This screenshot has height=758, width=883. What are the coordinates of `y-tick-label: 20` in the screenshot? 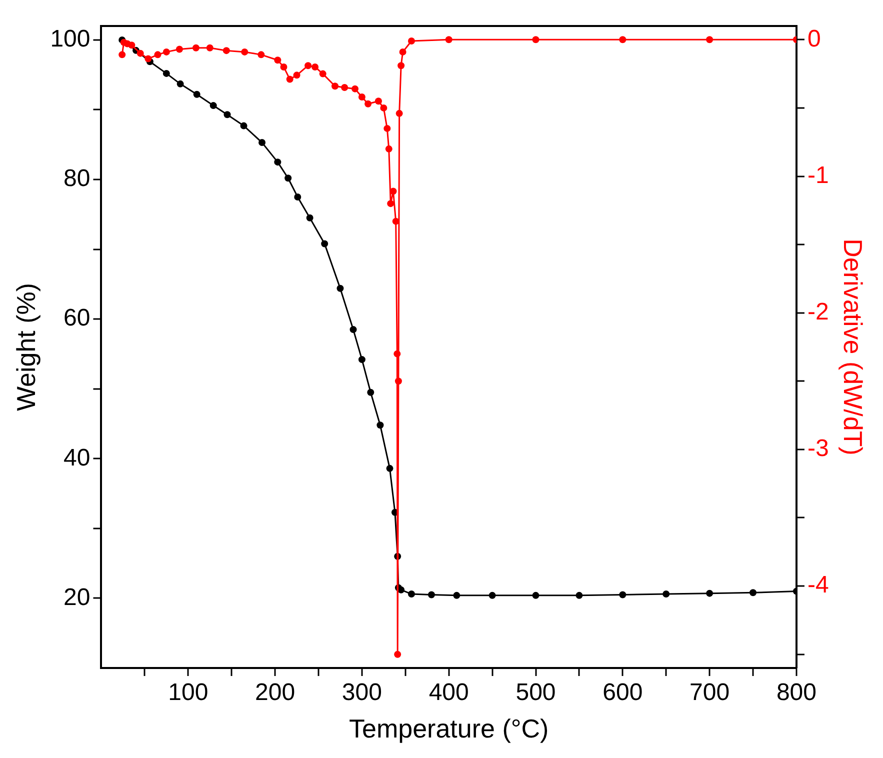 It's located at (77, 597).